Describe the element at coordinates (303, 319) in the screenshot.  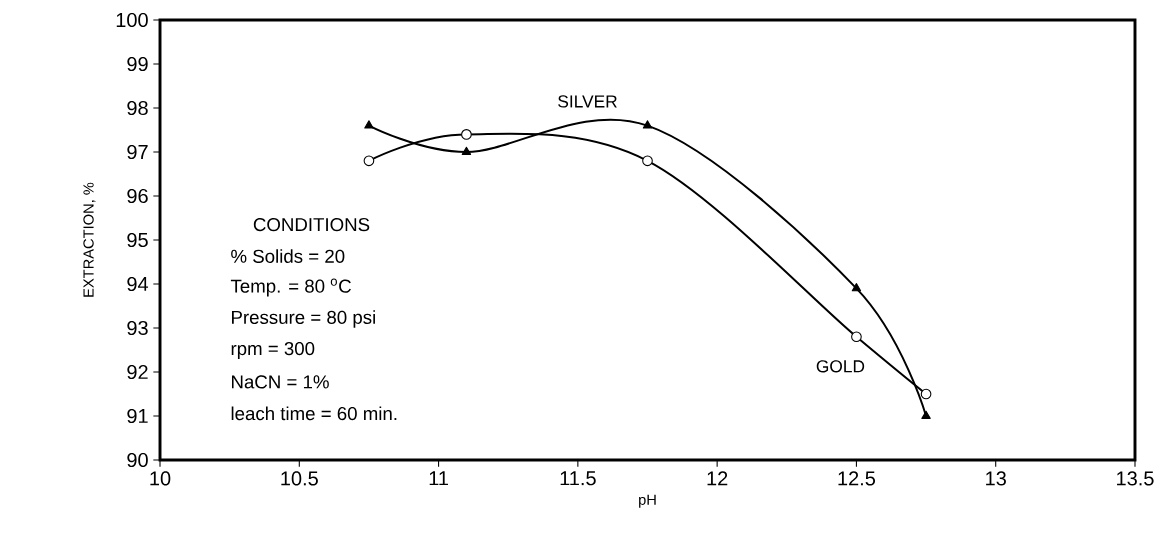
I see `annotation: Pressure = 80 psi` at that location.